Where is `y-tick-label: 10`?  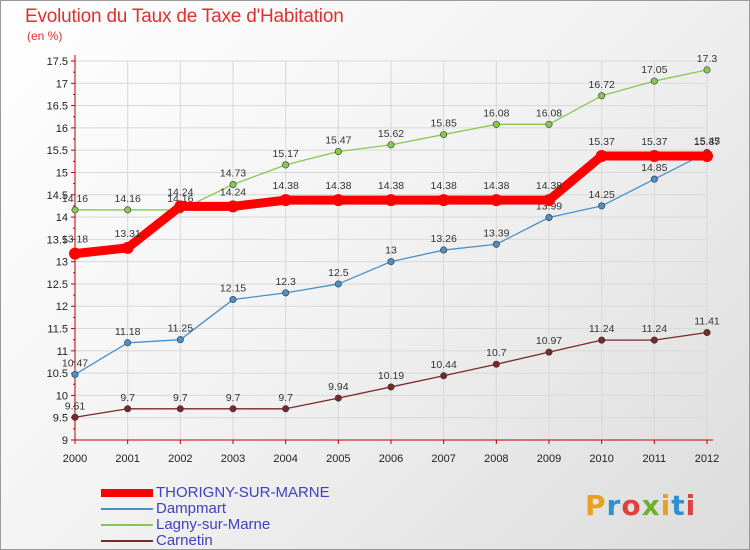
y-tick-label: 10 is located at coordinates (62, 396).